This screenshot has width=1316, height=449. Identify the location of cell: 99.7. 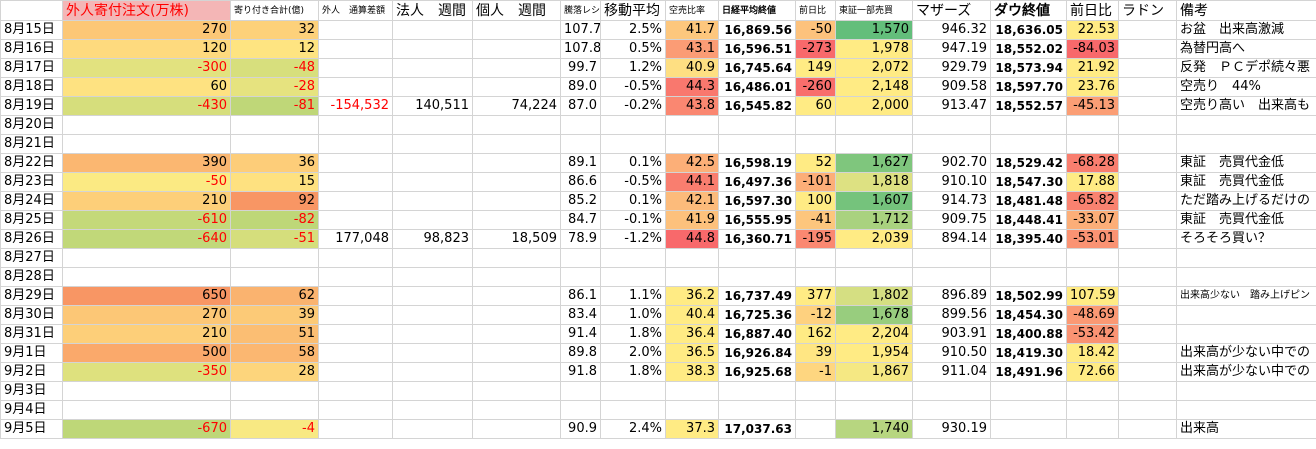
(580, 68).